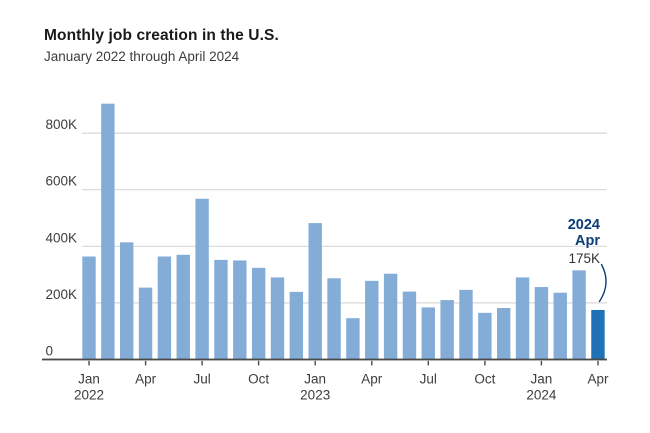 This screenshot has width=650, height=433. What do you see at coordinates (560, 326) in the screenshot?
I see `bar-feb-2024` at bounding box center [560, 326].